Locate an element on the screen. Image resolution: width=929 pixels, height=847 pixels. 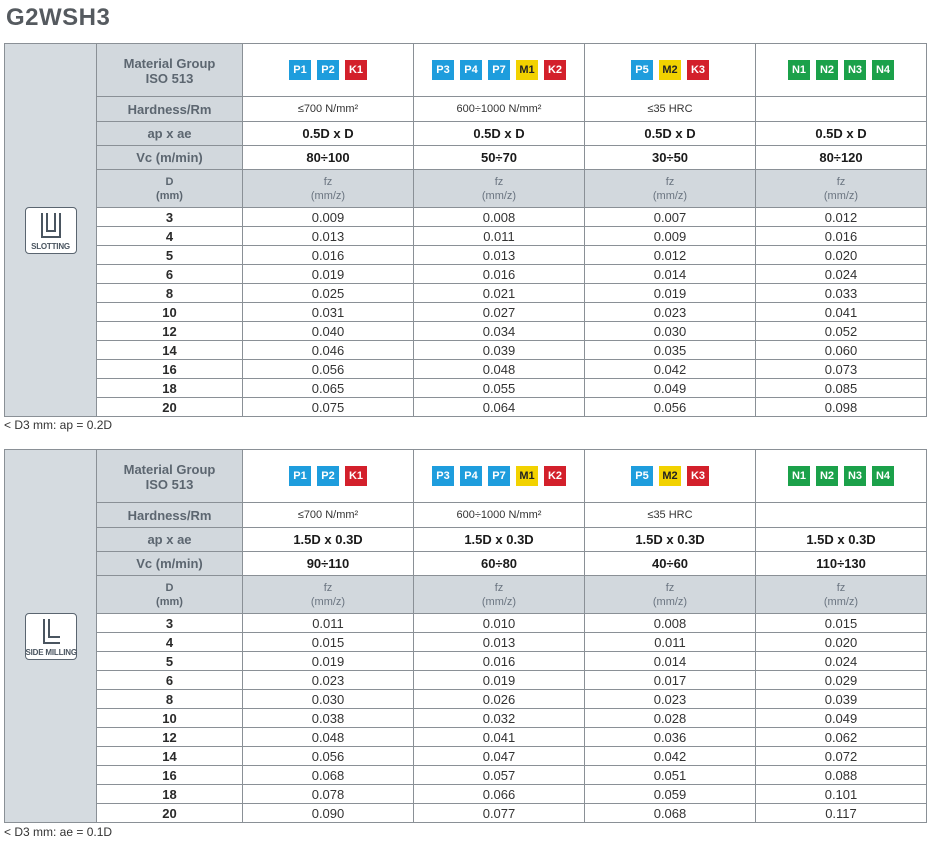
hardness-value is located at coordinates (841, 109).